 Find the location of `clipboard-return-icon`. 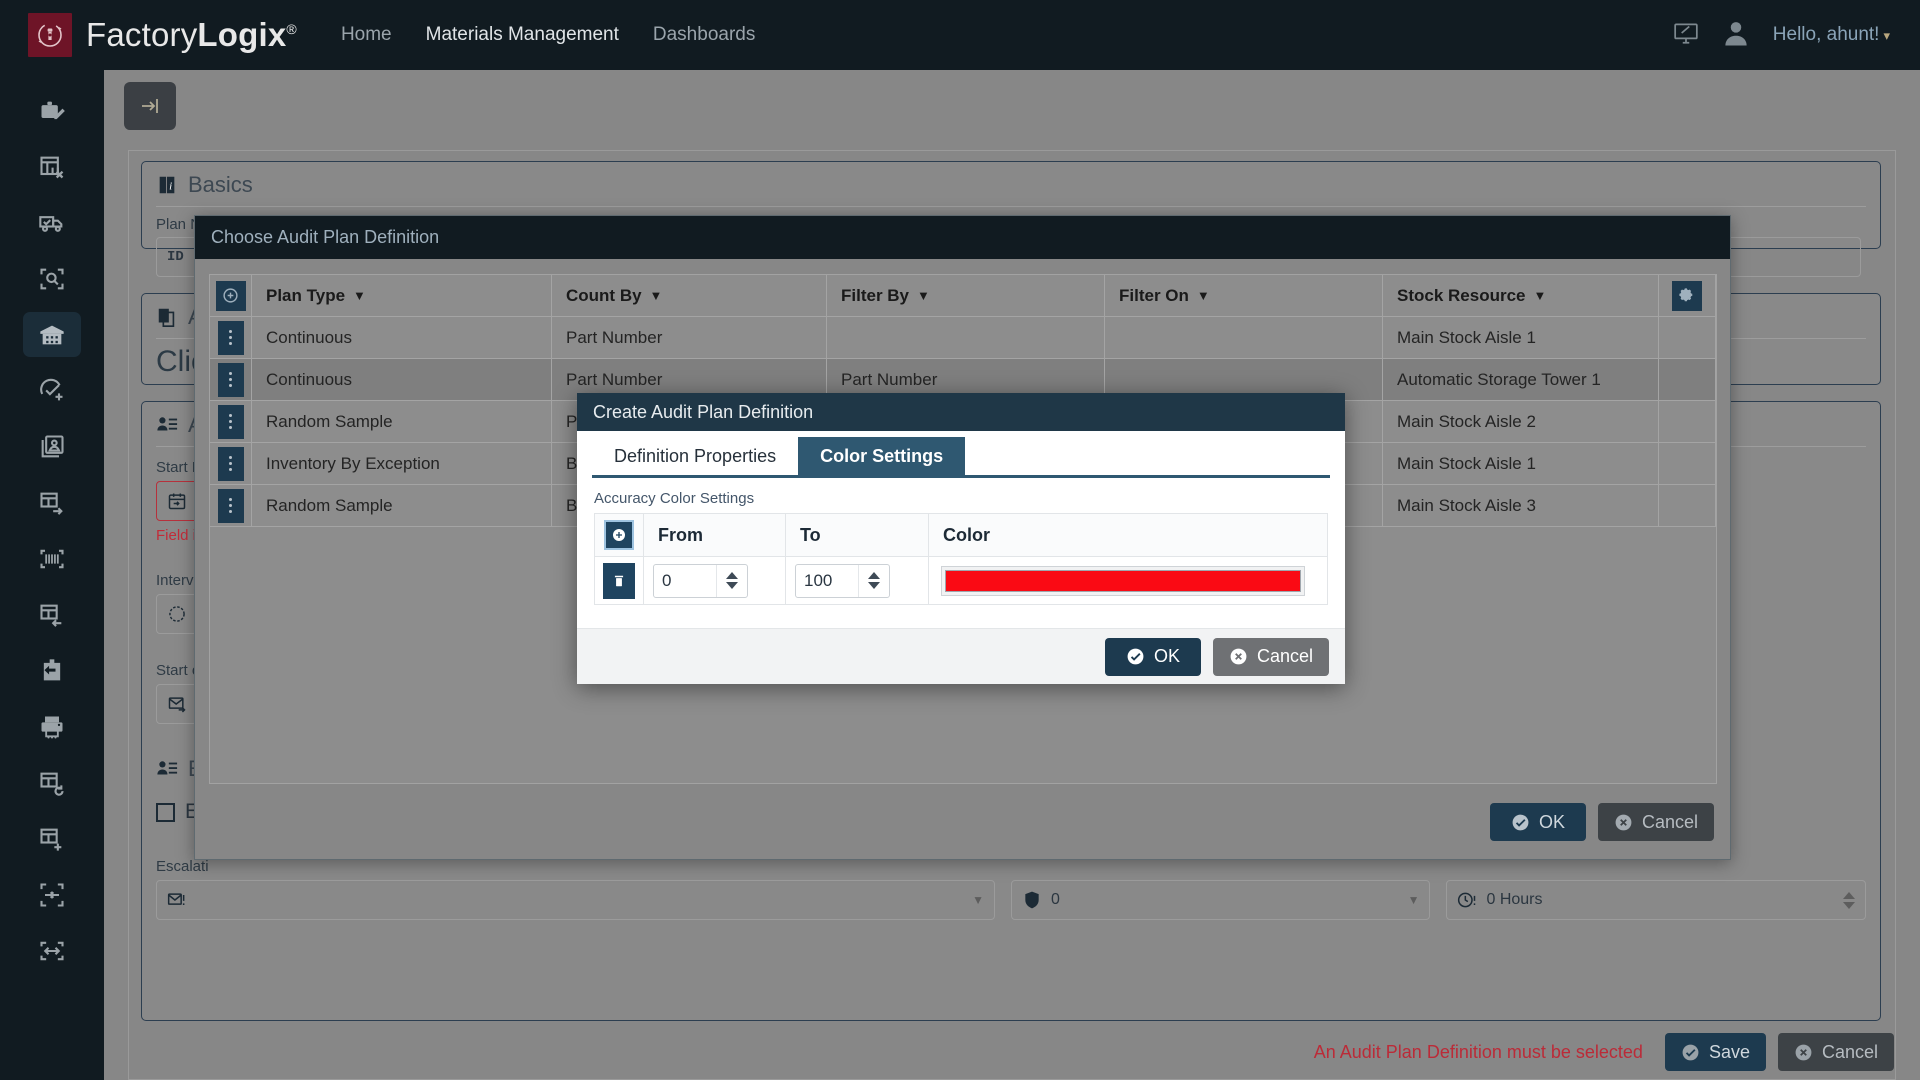

clipboard-return-icon is located at coordinates (52, 669).